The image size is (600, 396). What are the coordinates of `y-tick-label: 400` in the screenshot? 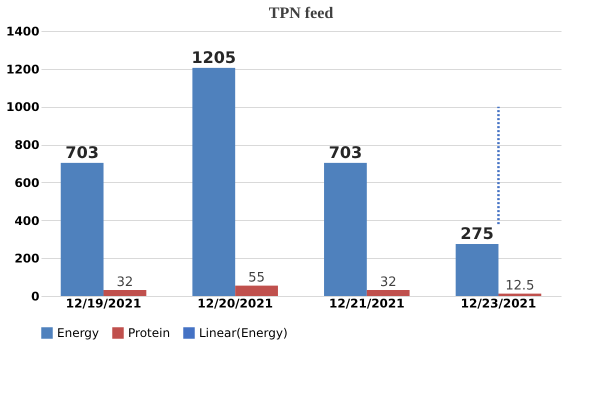 It's located at (27, 221).